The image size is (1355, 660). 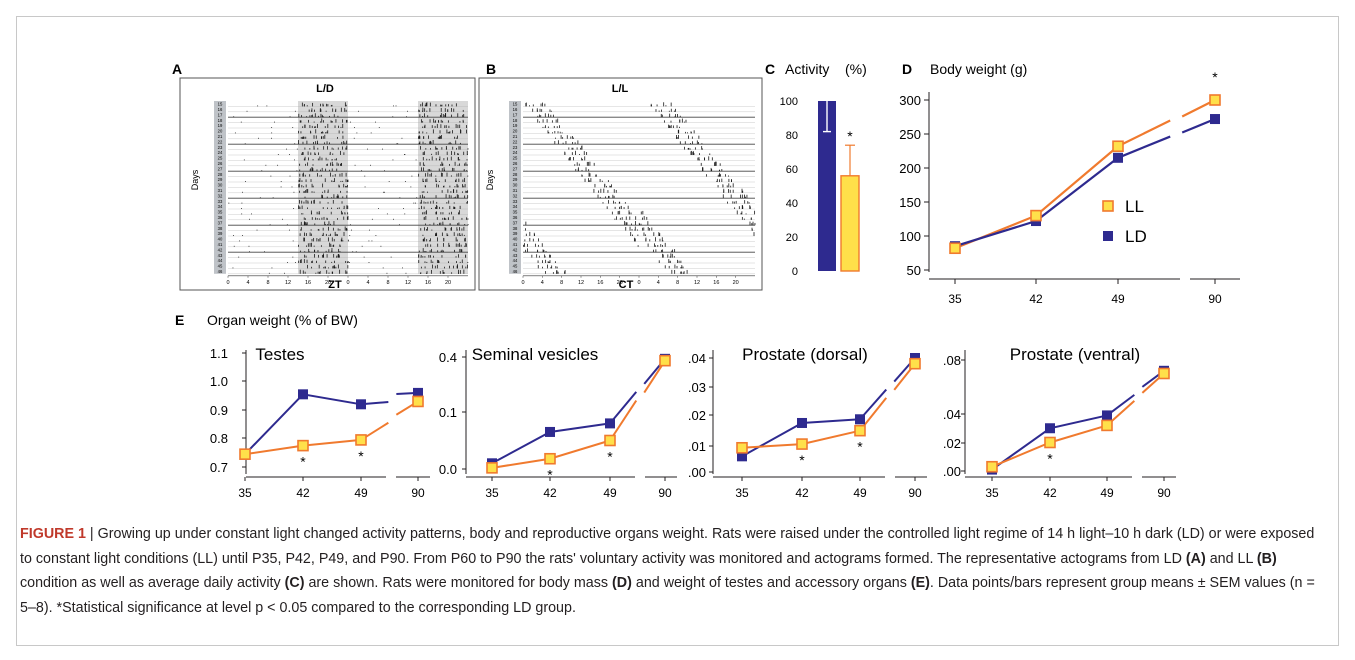 I want to click on panel-c-unit: (%), so click(x=856, y=69).